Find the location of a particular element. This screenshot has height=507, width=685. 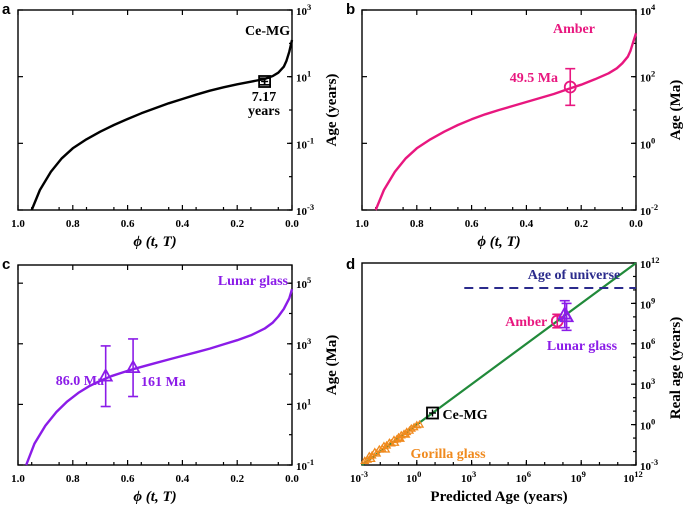

x-tick-label: 10¹² is located at coordinates (633, 477).